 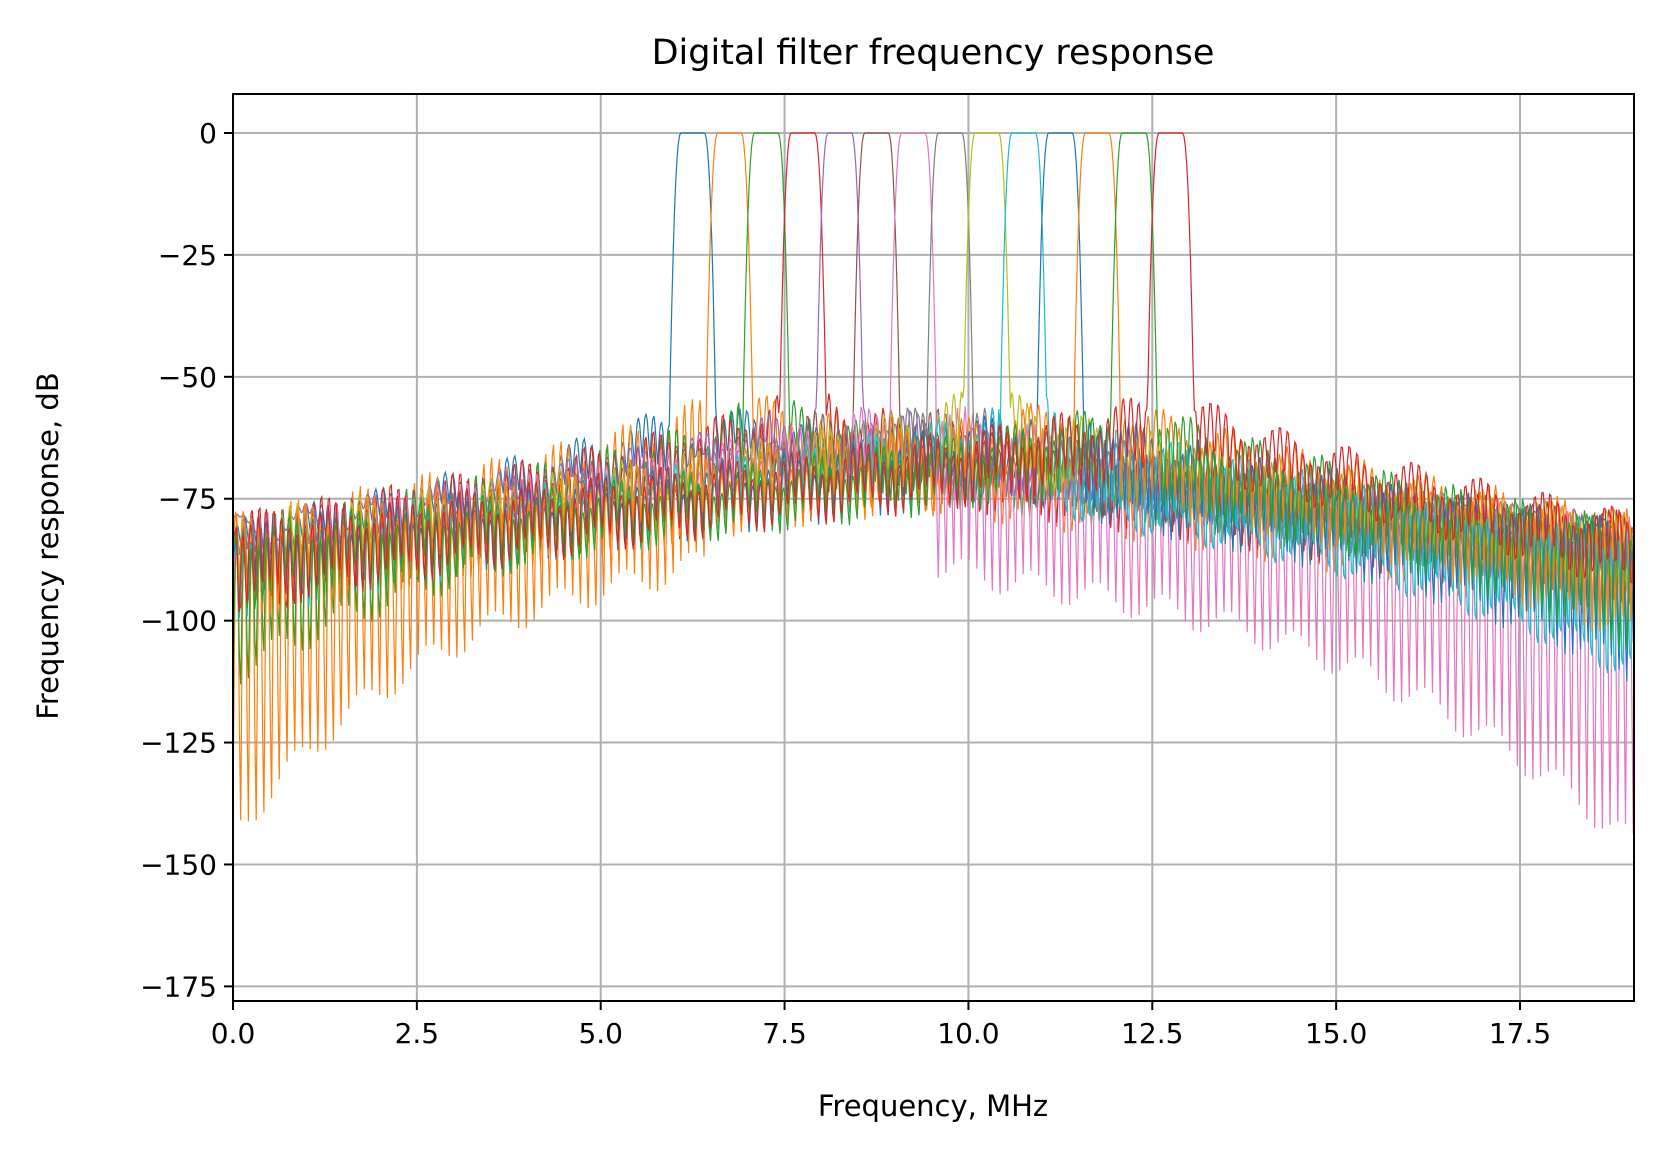 I want to click on x-tick-label: 10.0, so click(x=968, y=1033).